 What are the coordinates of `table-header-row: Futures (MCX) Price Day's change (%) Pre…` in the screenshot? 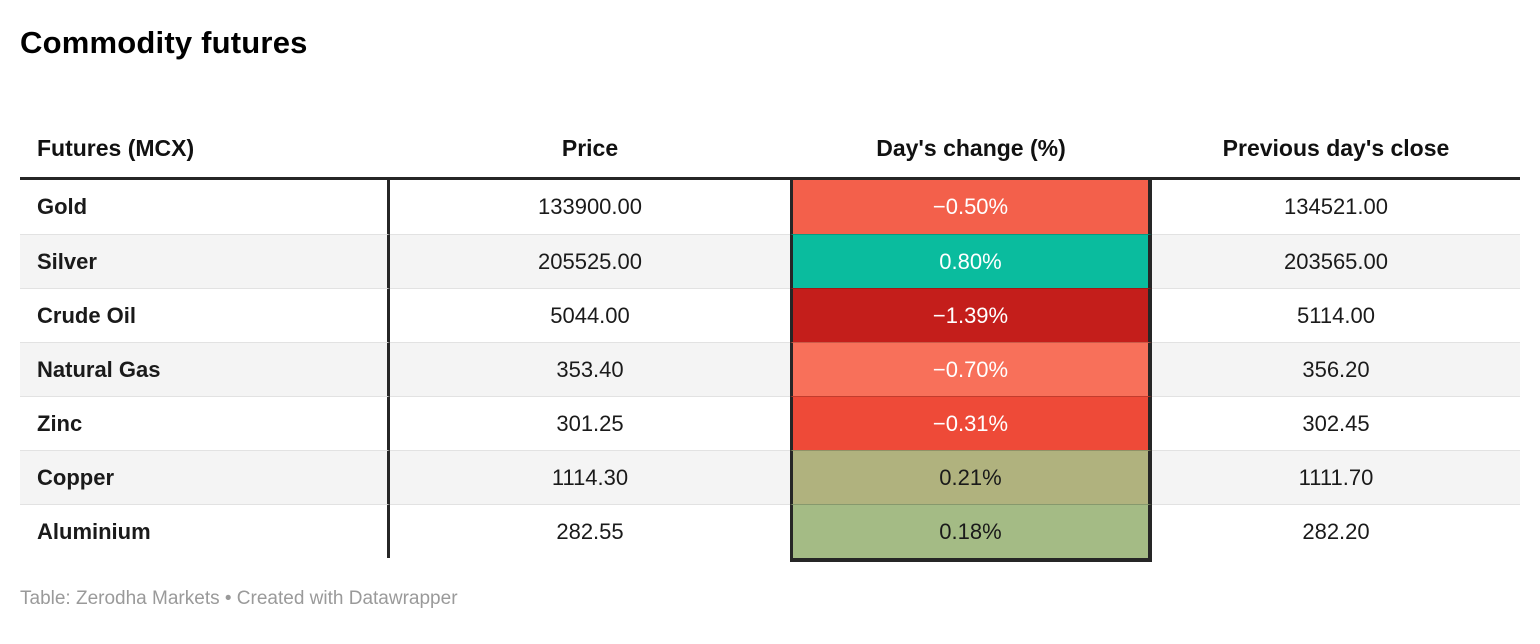 It's located at (770, 149).